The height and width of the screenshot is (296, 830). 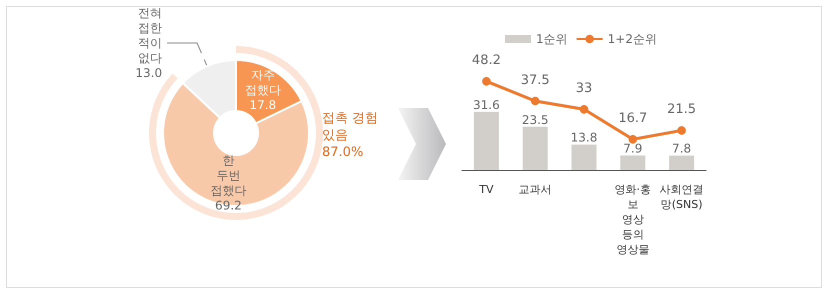 What do you see at coordinates (682, 149) in the screenshot?
I see `data-label: 7.8` at bounding box center [682, 149].